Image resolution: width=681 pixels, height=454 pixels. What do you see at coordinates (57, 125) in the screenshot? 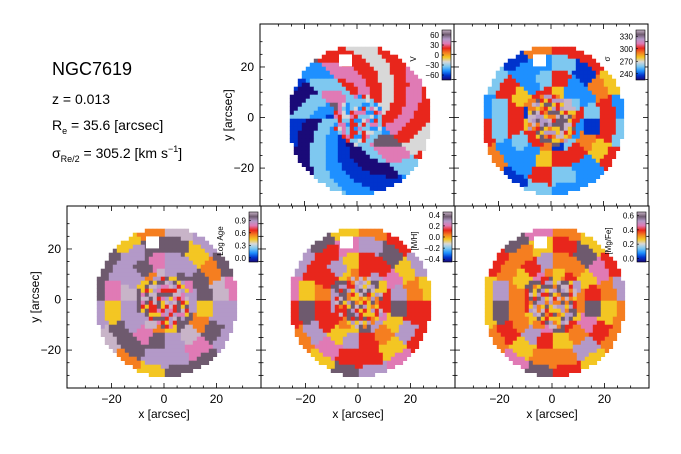
I see `re-symbol: R` at bounding box center [57, 125].